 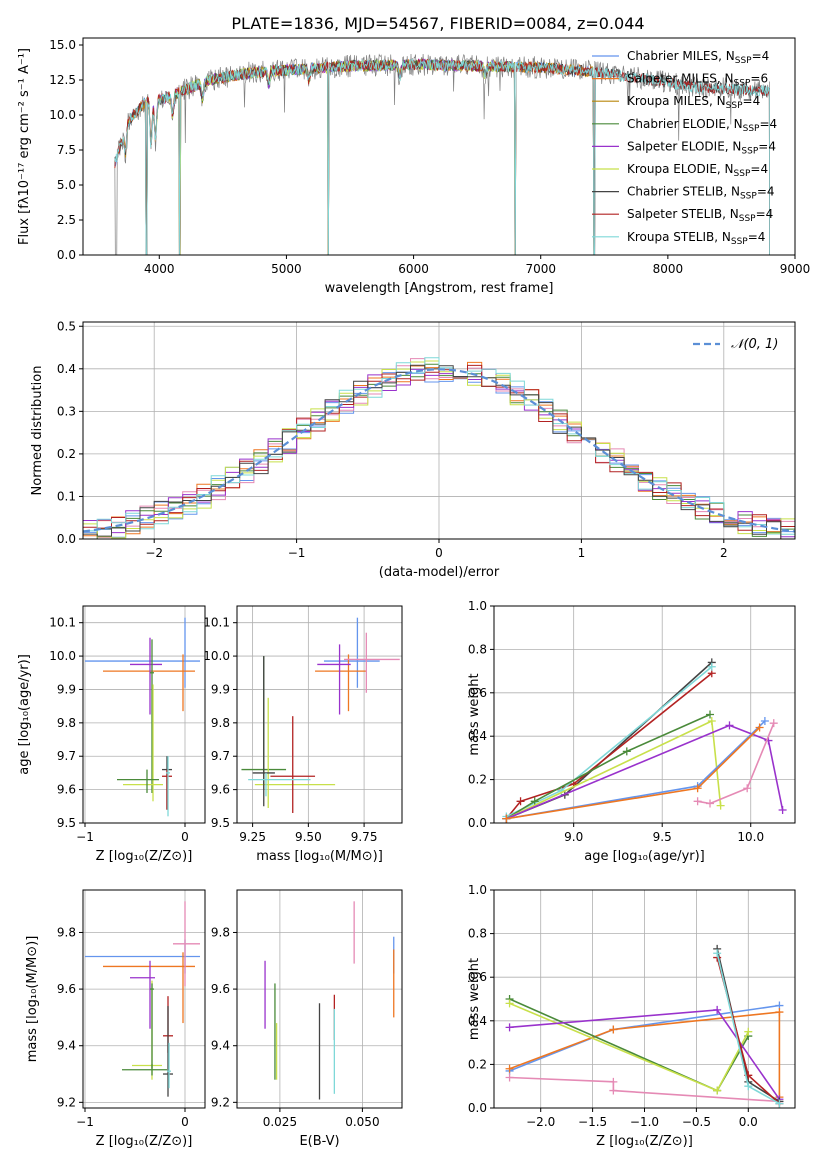 What do you see at coordinates (144, 1141) in the screenshot?
I see `x-axis-label: Z [log₁₀(Z/Z⊙)]` at bounding box center [144, 1141].